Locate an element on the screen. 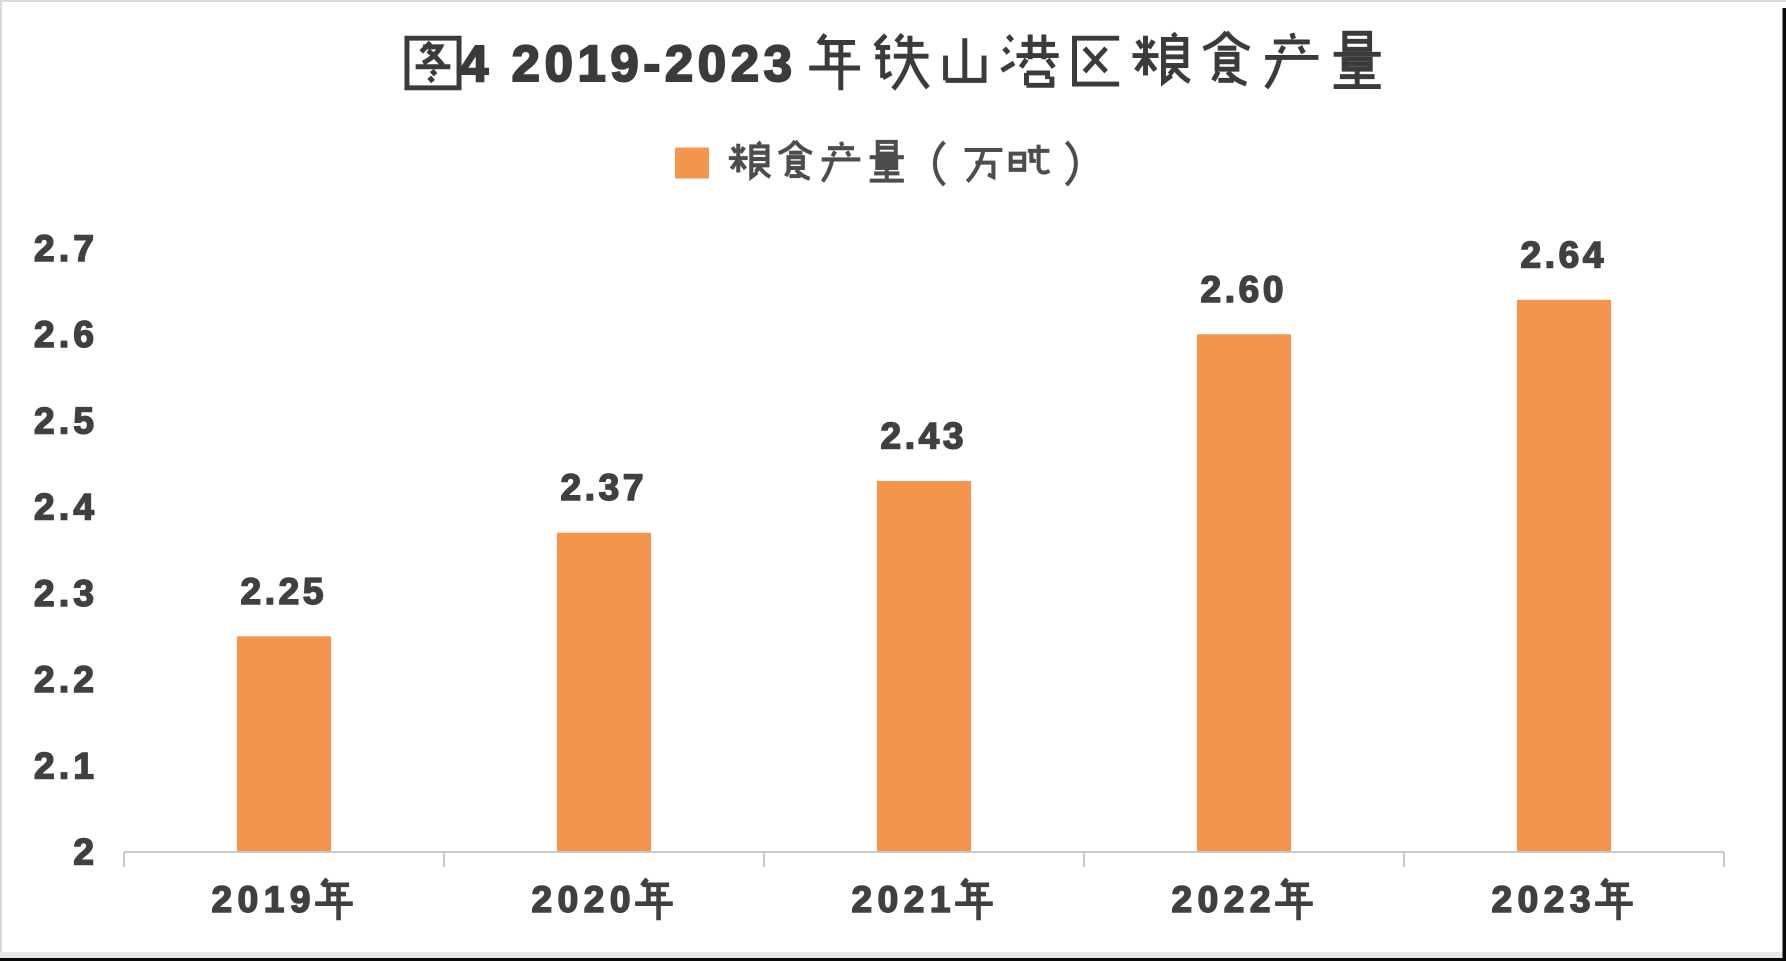 The height and width of the screenshot is (961, 1786). svg-text: 2.5 is located at coordinates (64, 420).